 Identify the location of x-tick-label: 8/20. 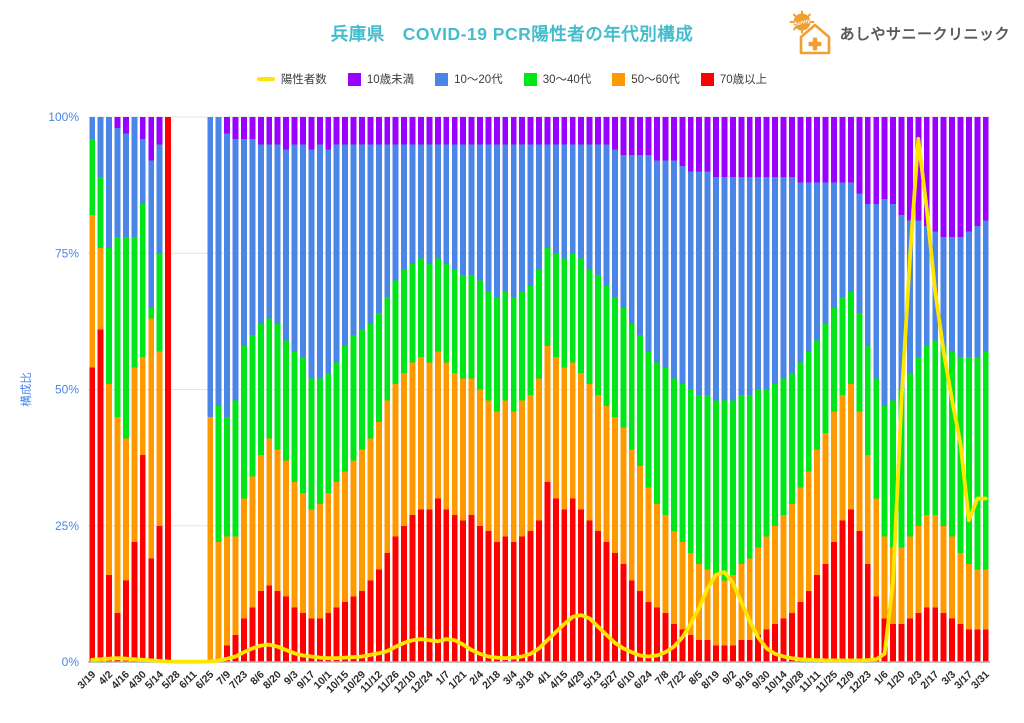
(272, 680).